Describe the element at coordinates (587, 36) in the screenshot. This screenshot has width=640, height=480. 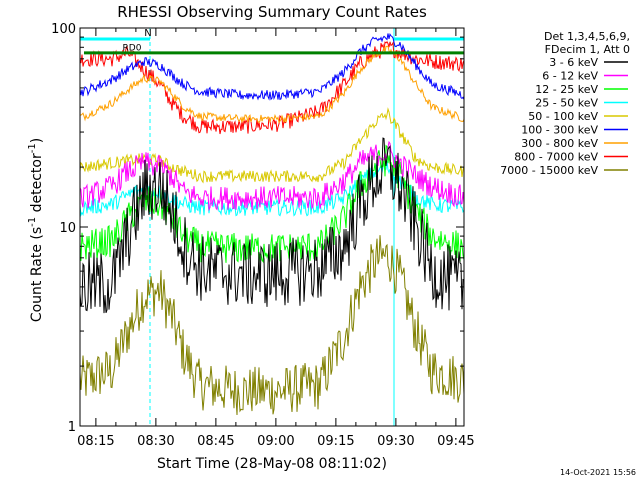
I see `legend-header: Det 1,3,4,5,6,9,` at that location.